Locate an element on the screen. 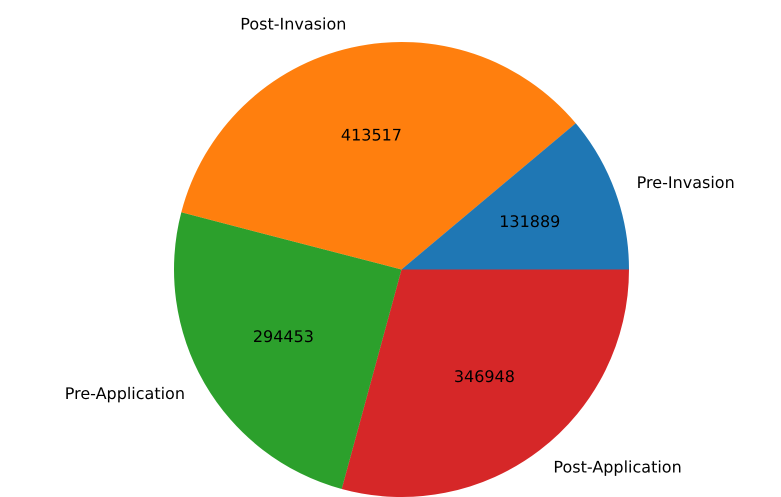 This screenshot has height=497, width=781. data-label: 413517 is located at coordinates (371, 135).